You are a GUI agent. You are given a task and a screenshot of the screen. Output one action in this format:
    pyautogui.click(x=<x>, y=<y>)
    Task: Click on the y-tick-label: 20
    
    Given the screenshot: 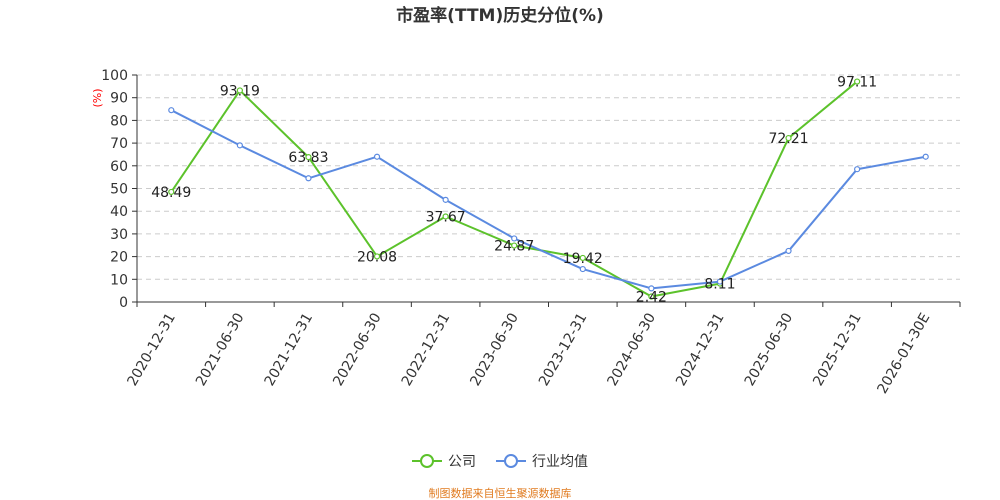 What is the action you would take?
    pyautogui.click(x=119, y=258)
    